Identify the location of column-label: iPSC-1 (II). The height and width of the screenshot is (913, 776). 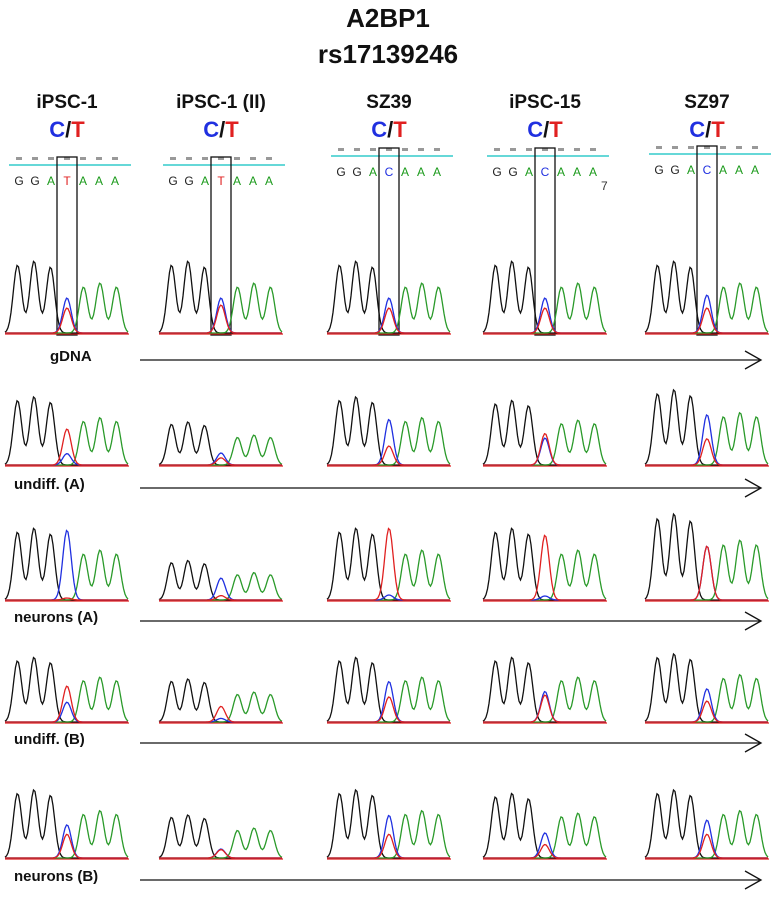
(221, 102).